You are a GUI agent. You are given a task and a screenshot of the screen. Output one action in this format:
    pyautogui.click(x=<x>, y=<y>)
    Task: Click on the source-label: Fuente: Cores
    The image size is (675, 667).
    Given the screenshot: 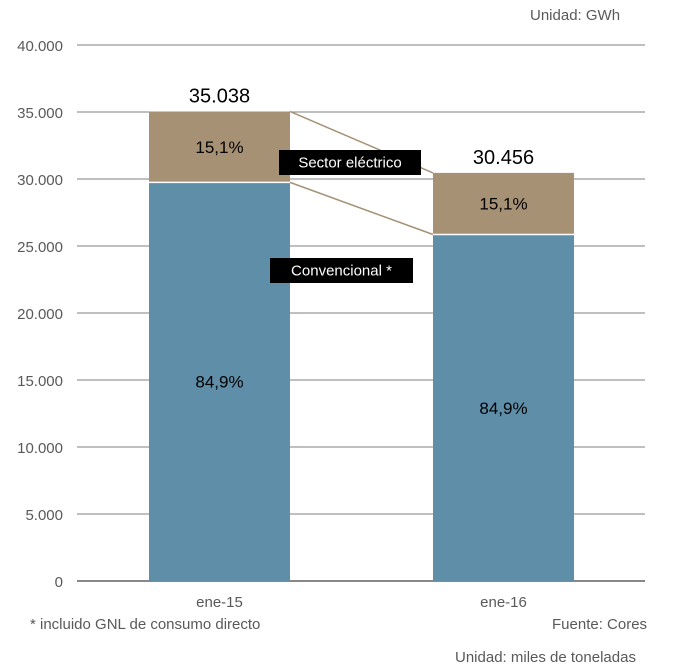 What is the action you would take?
    pyautogui.click(x=600, y=624)
    